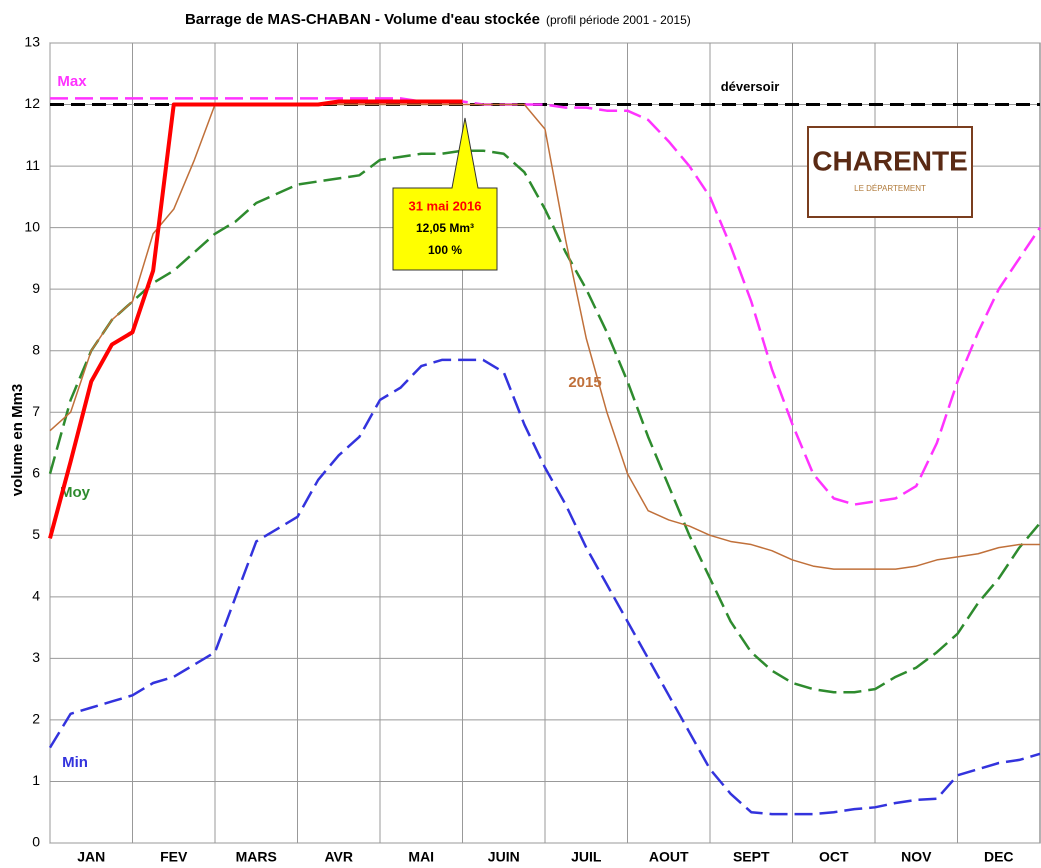 The width and height of the screenshot is (1041, 868). I want to click on series-label: Moy, so click(75, 492).